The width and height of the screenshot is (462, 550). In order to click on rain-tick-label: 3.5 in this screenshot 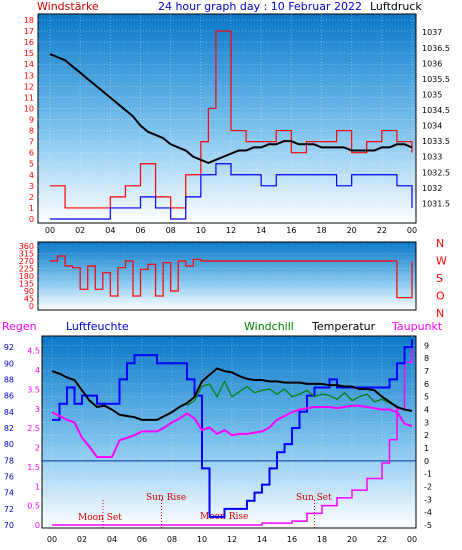, I will do `click(33, 389)`.